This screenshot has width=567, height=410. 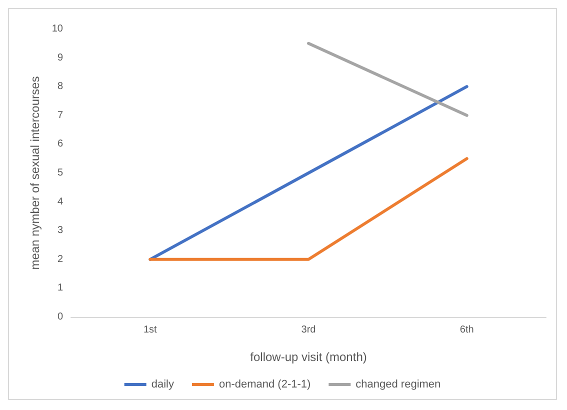 What do you see at coordinates (60, 58) in the screenshot?
I see `y-tick-label: 9` at bounding box center [60, 58].